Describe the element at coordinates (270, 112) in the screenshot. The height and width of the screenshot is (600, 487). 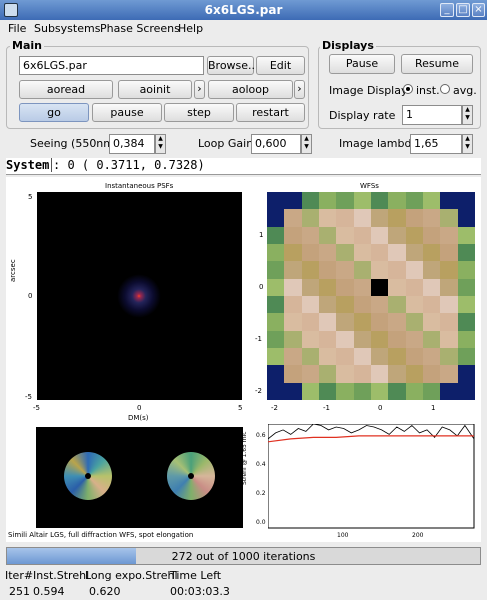
I see `restart-button: restart` at that location.